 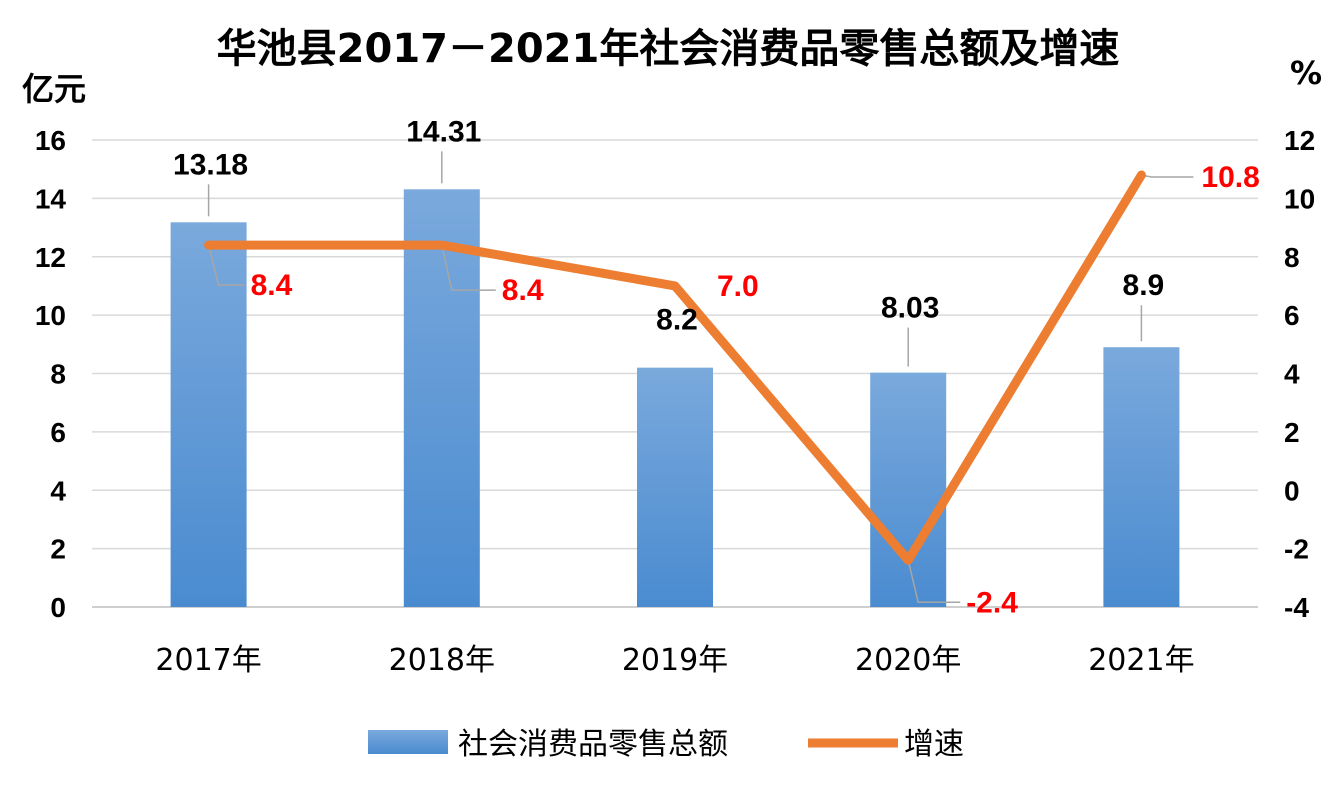 I want to click on left-tick-label: 10, so click(x=50, y=315).